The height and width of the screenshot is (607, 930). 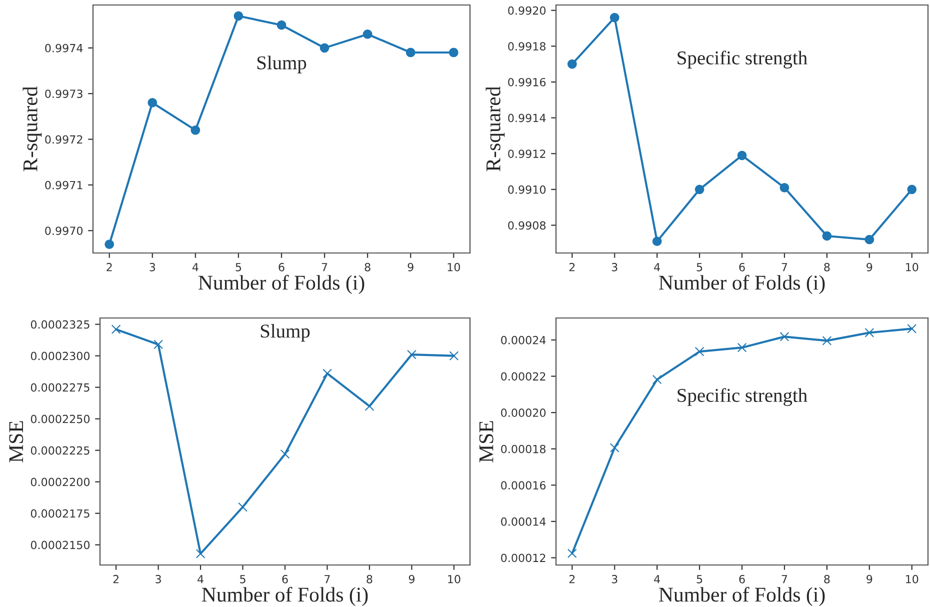 What do you see at coordinates (527, 154) in the screenshot?
I see `y-tick-label: 0.9912` at bounding box center [527, 154].